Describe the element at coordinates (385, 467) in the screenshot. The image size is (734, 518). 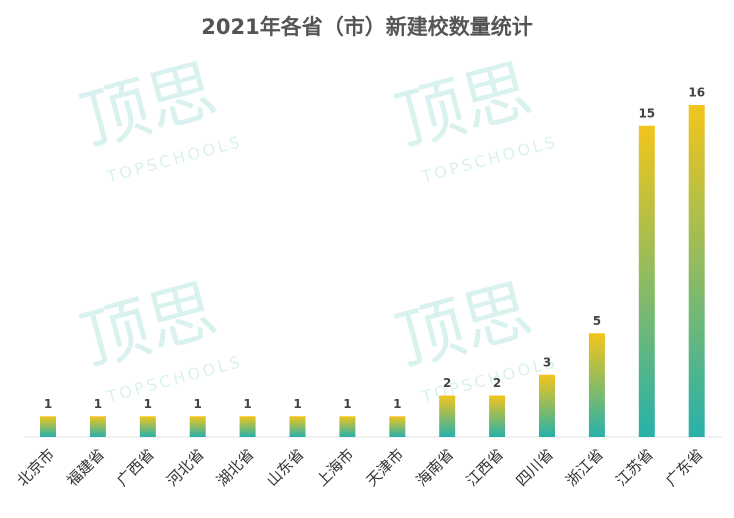
I see `x-tick-label: 天津市` at that location.